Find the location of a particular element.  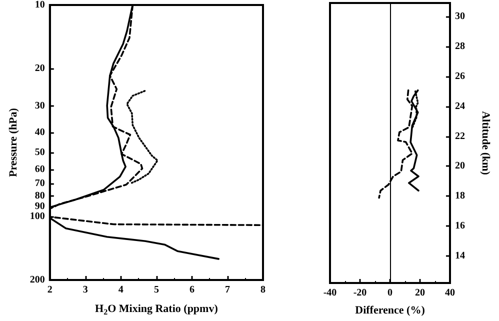

y-tick-label: 50 is located at coordinates (39, 152).